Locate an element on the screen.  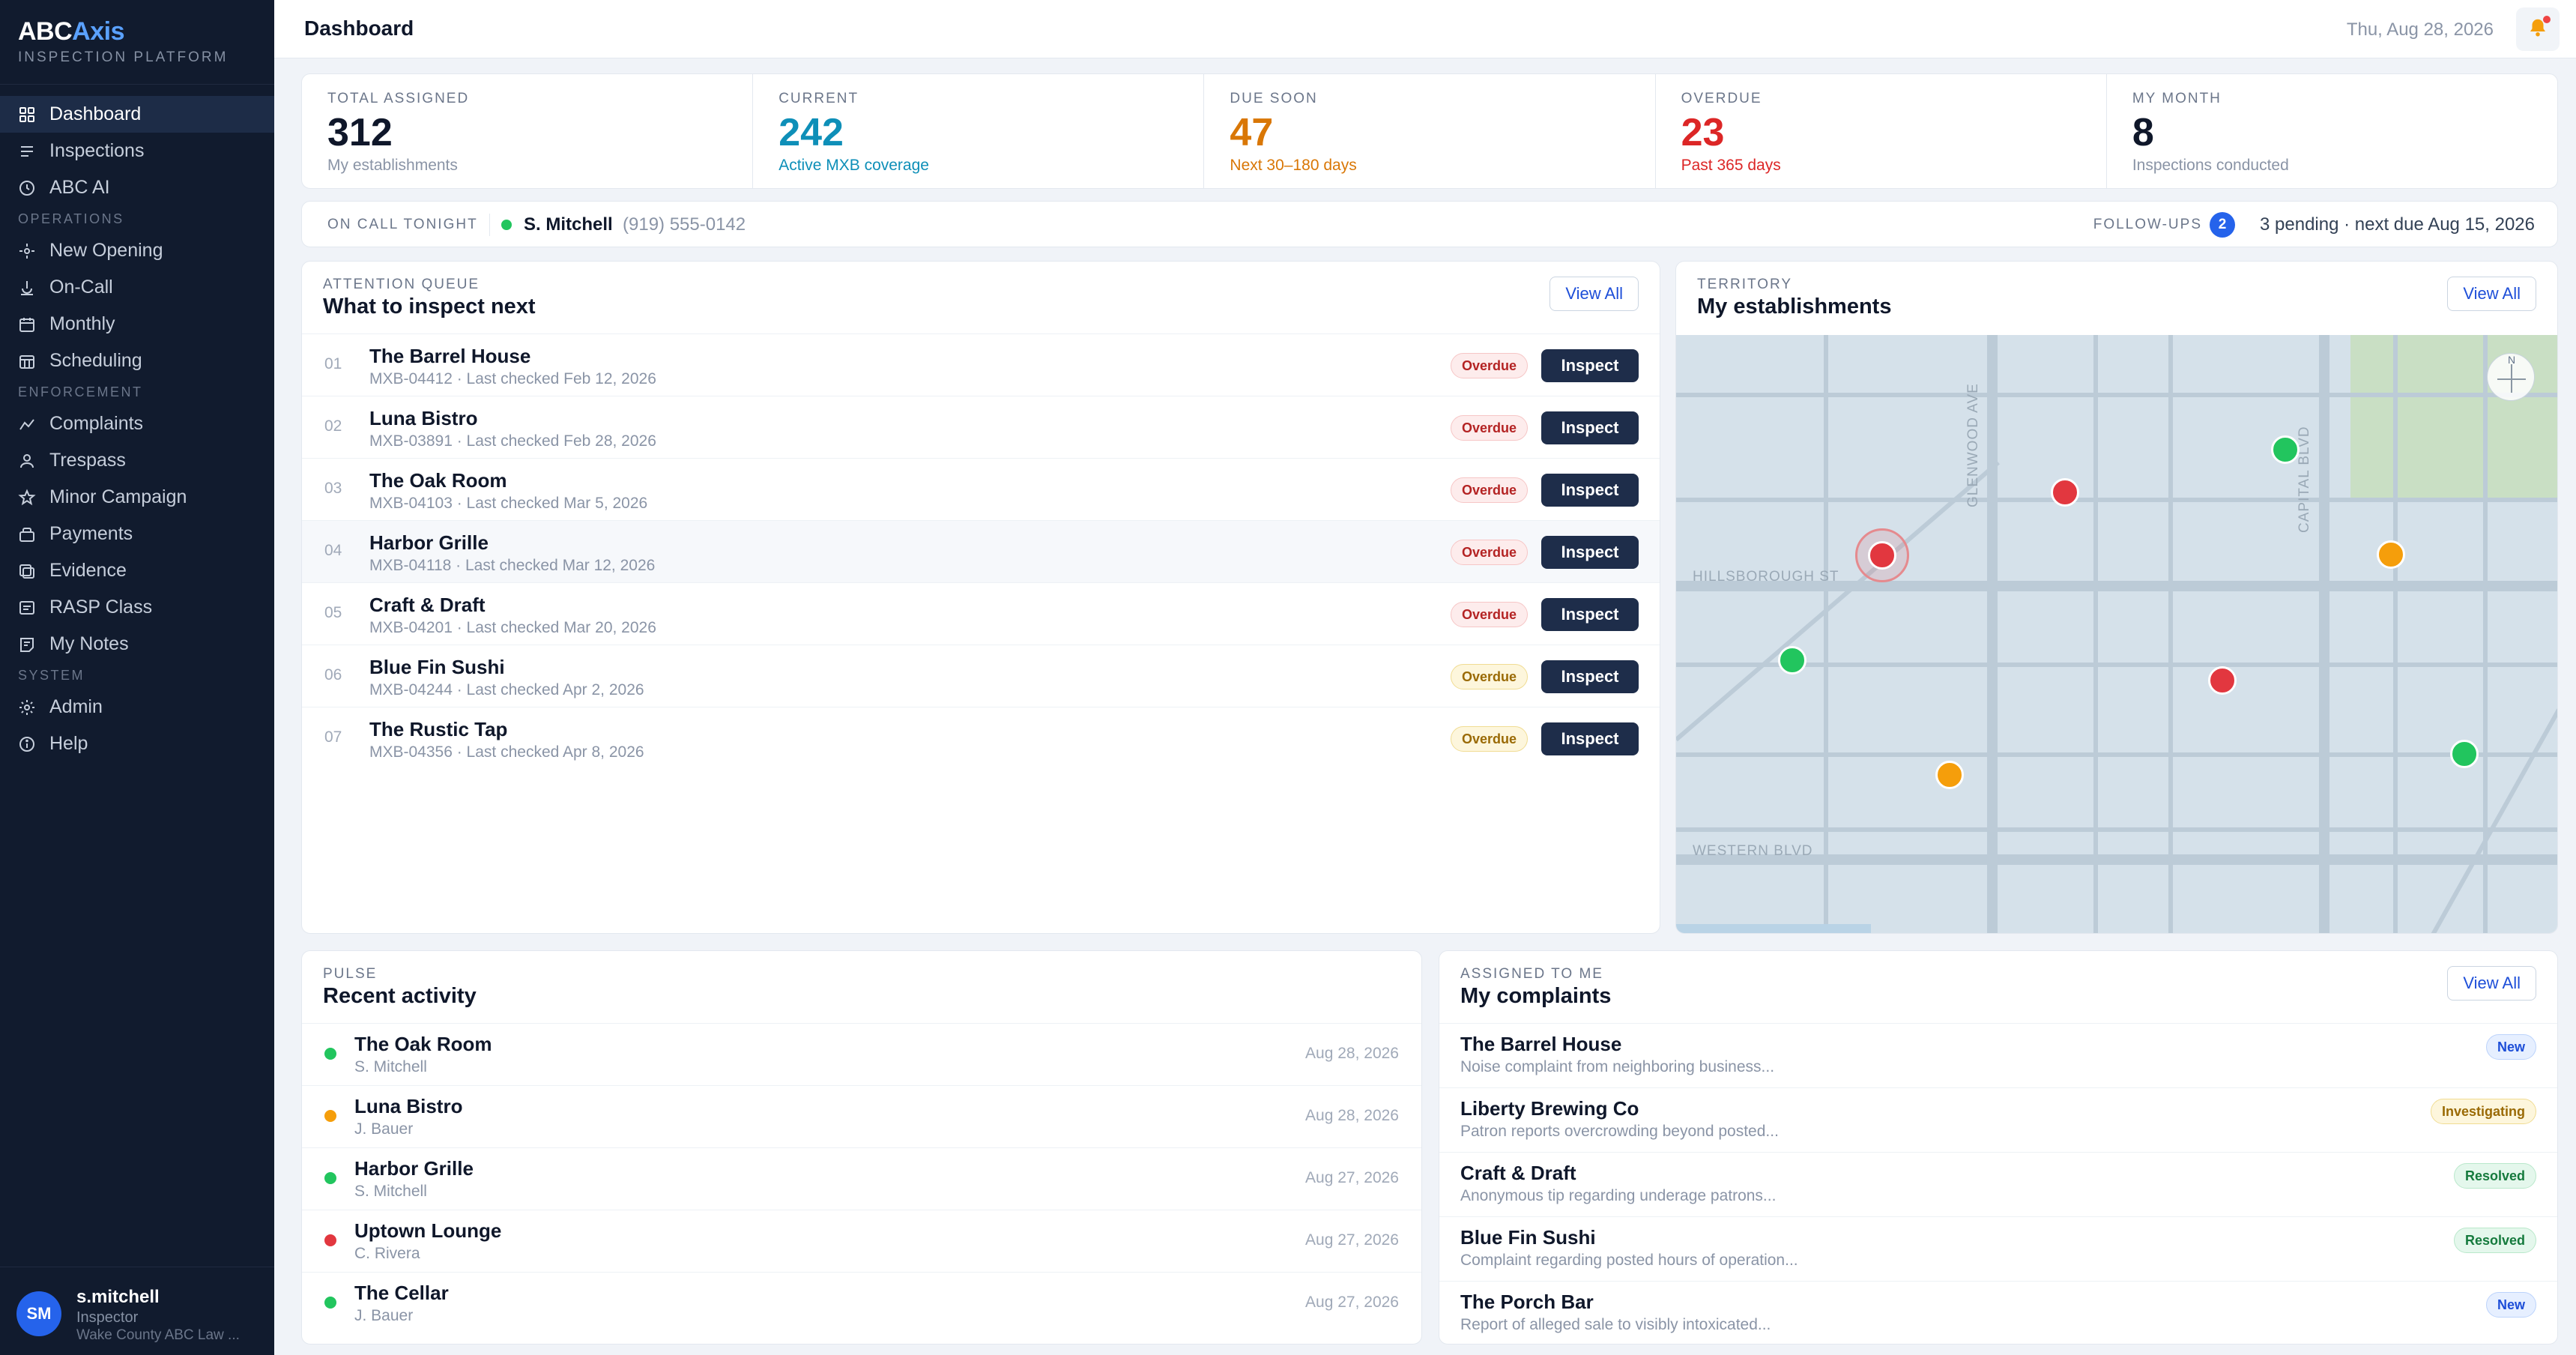
establishment-name: The Oak Room is located at coordinates (438, 480).